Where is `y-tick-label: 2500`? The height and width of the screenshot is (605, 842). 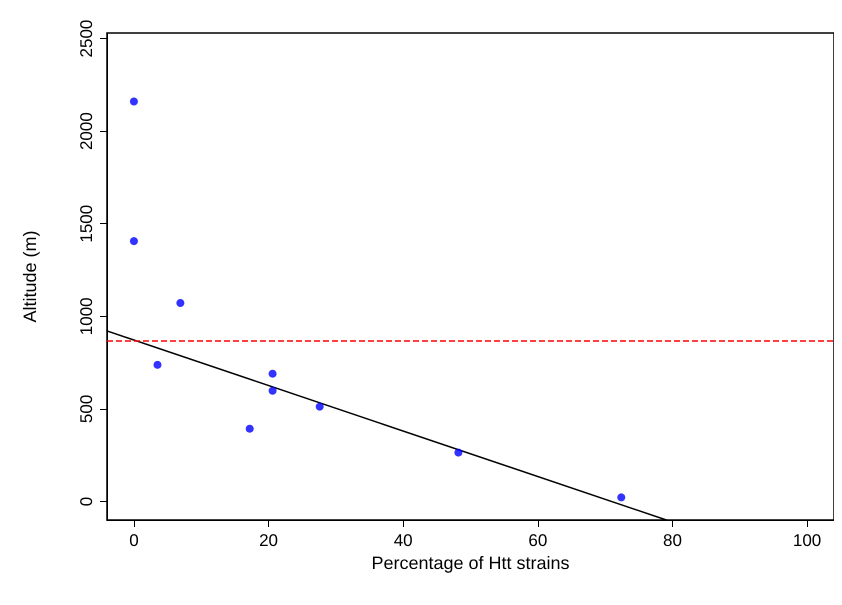 y-tick-label: 2500 is located at coordinates (86, 39).